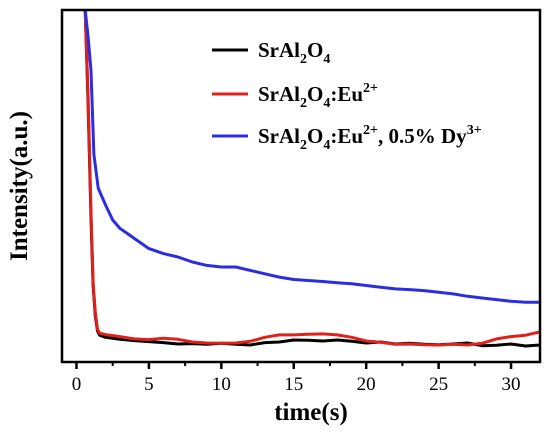 Image resolution: width=550 pixels, height=434 pixels. What do you see at coordinates (19, 186) in the screenshot?
I see `y-axis-label: Intensity(a.u.)` at bounding box center [19, 186].